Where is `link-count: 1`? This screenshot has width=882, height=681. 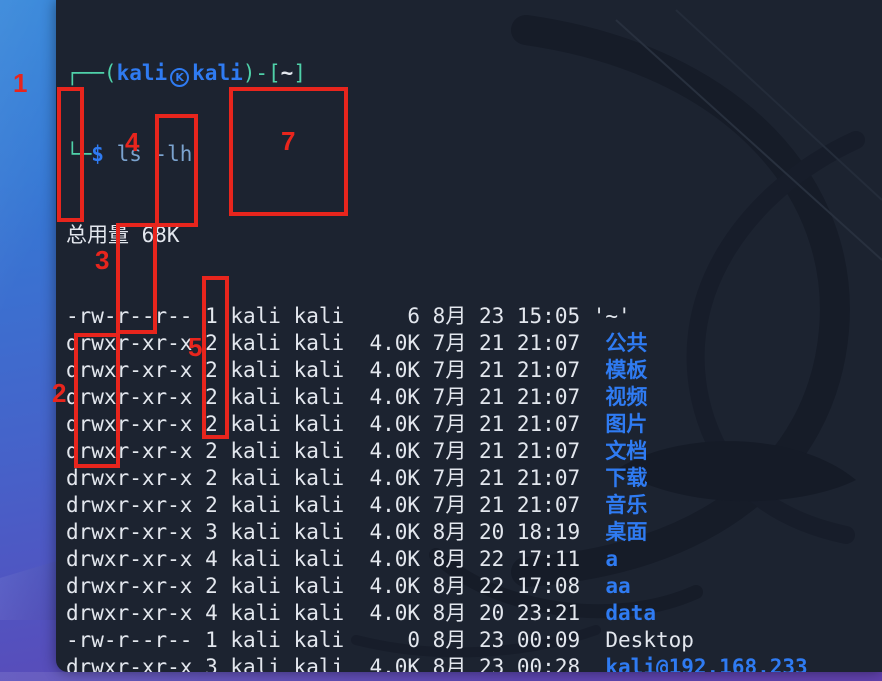
link-count: 1 is located at coordinates (205, 316).